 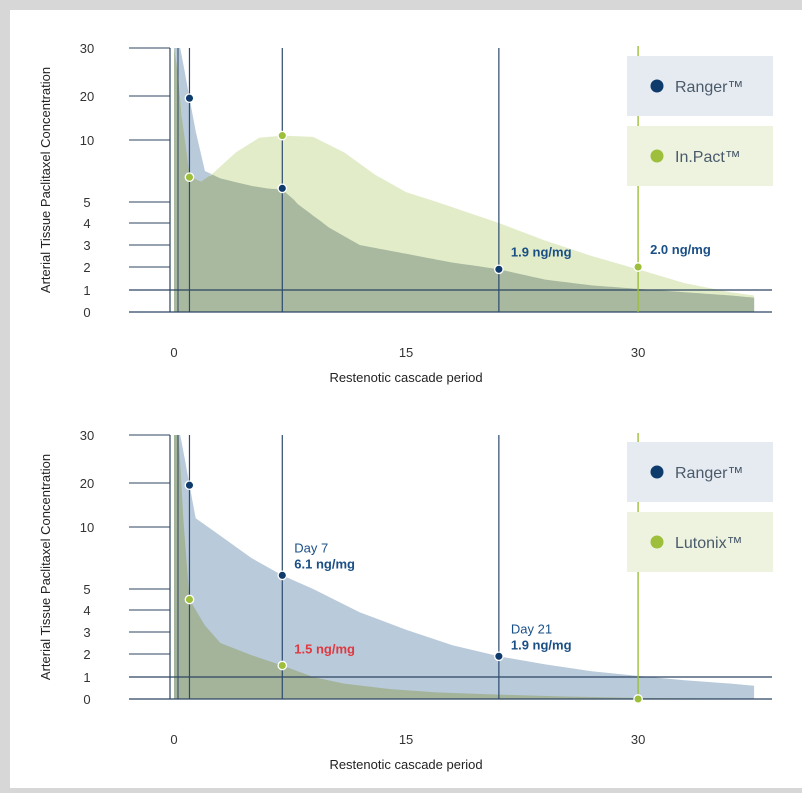 What do you see at coordinates (324, 649) in the screenshot?
I see `data-label-value: 1.5 ng/mg` at bounding box center [324, 649].